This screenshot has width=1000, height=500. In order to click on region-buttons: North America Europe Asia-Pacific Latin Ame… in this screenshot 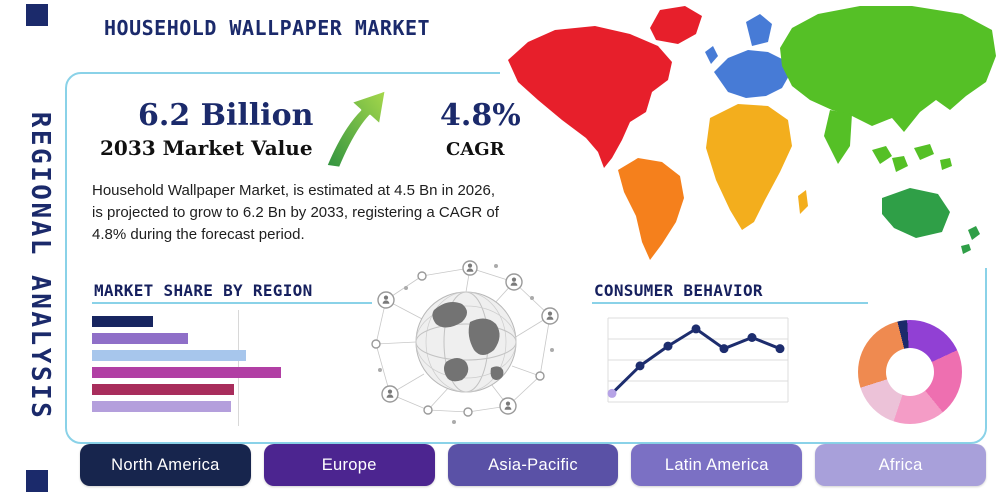, I will do `click(533, 465)`.